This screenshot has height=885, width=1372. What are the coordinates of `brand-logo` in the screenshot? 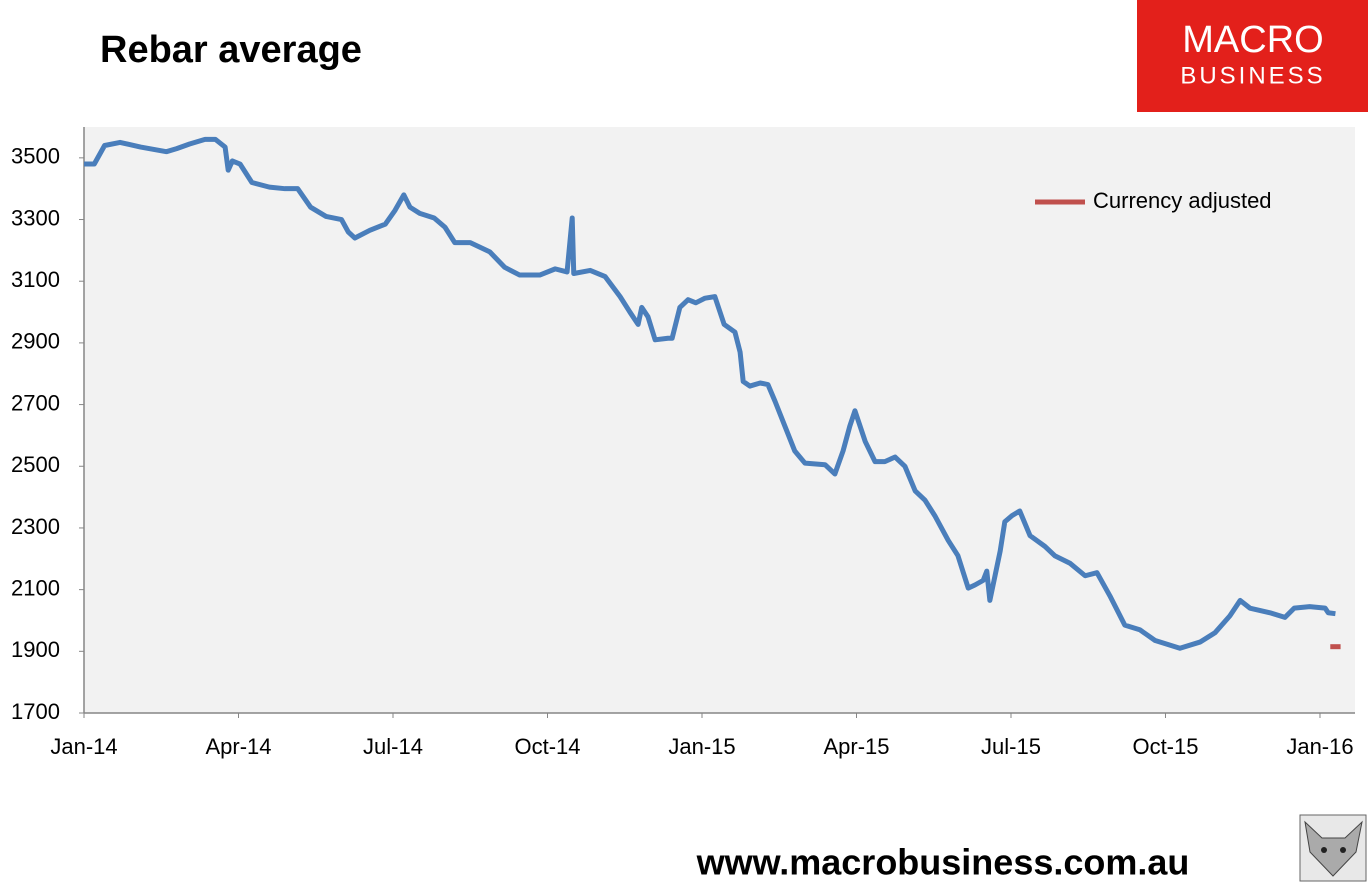 It's located at (1252, 56).